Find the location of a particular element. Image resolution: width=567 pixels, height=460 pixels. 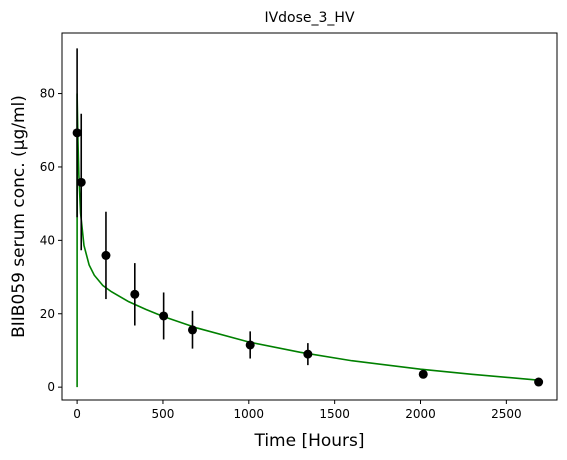

x-tick-label: 1500 is located at coordinates (334, 414).